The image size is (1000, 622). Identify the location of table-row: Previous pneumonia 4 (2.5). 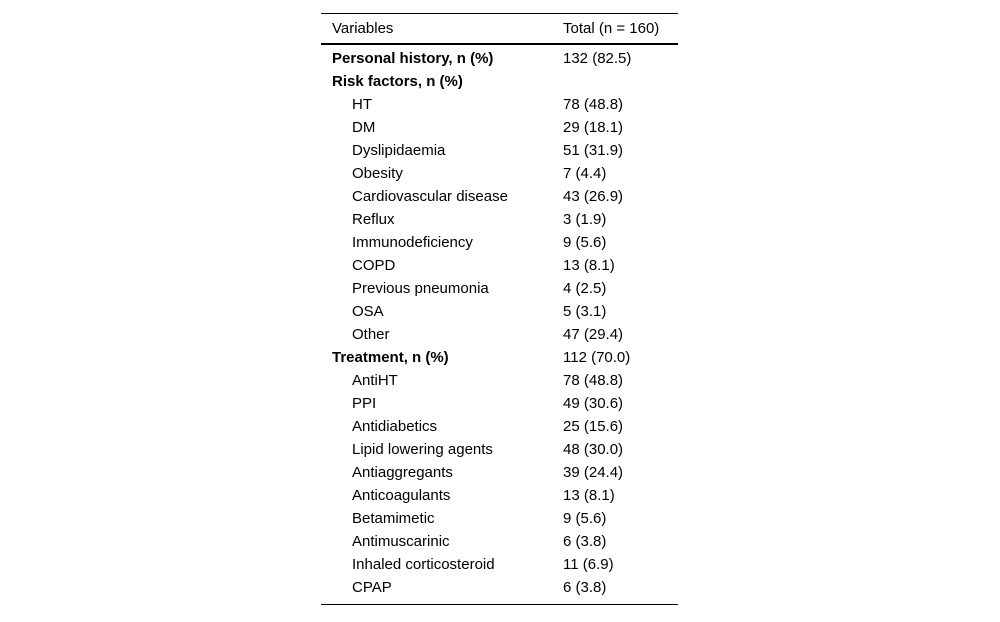
(499, 288).